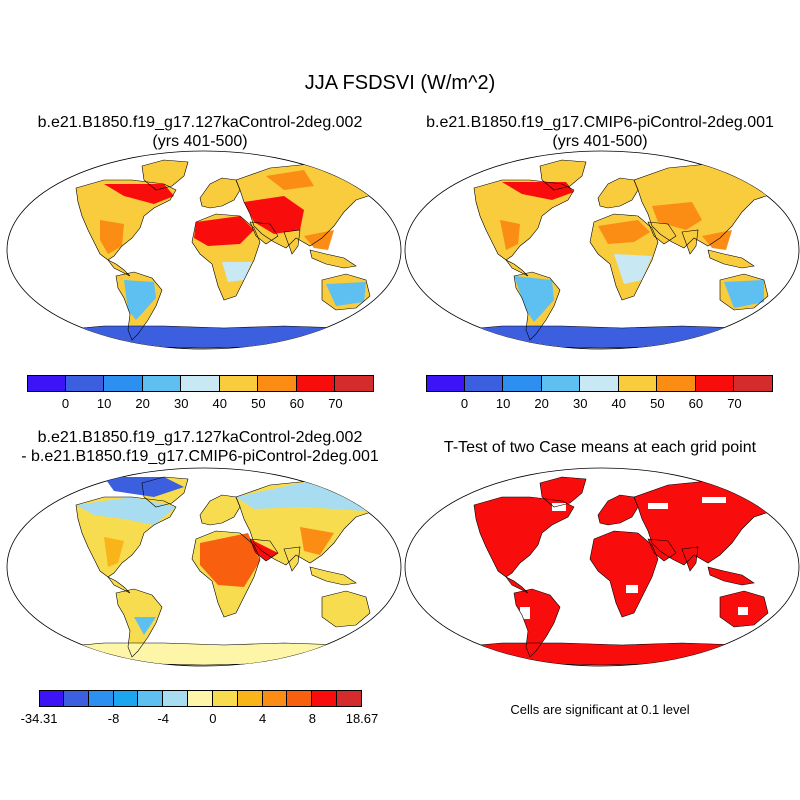 This screenshot has width=800, height=800. What do you see at coordinates (599, 404) in the screenshot?
I see `colorbar-case2-labels: 0 10 20 30 40 50 60 70` at bounding box center [599, 404].